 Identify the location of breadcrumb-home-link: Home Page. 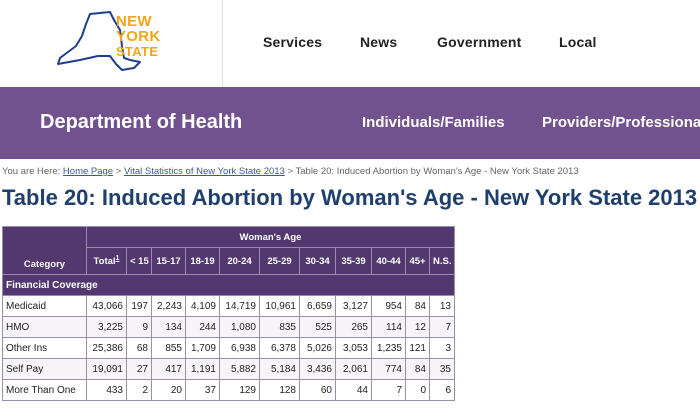
(88, 171).